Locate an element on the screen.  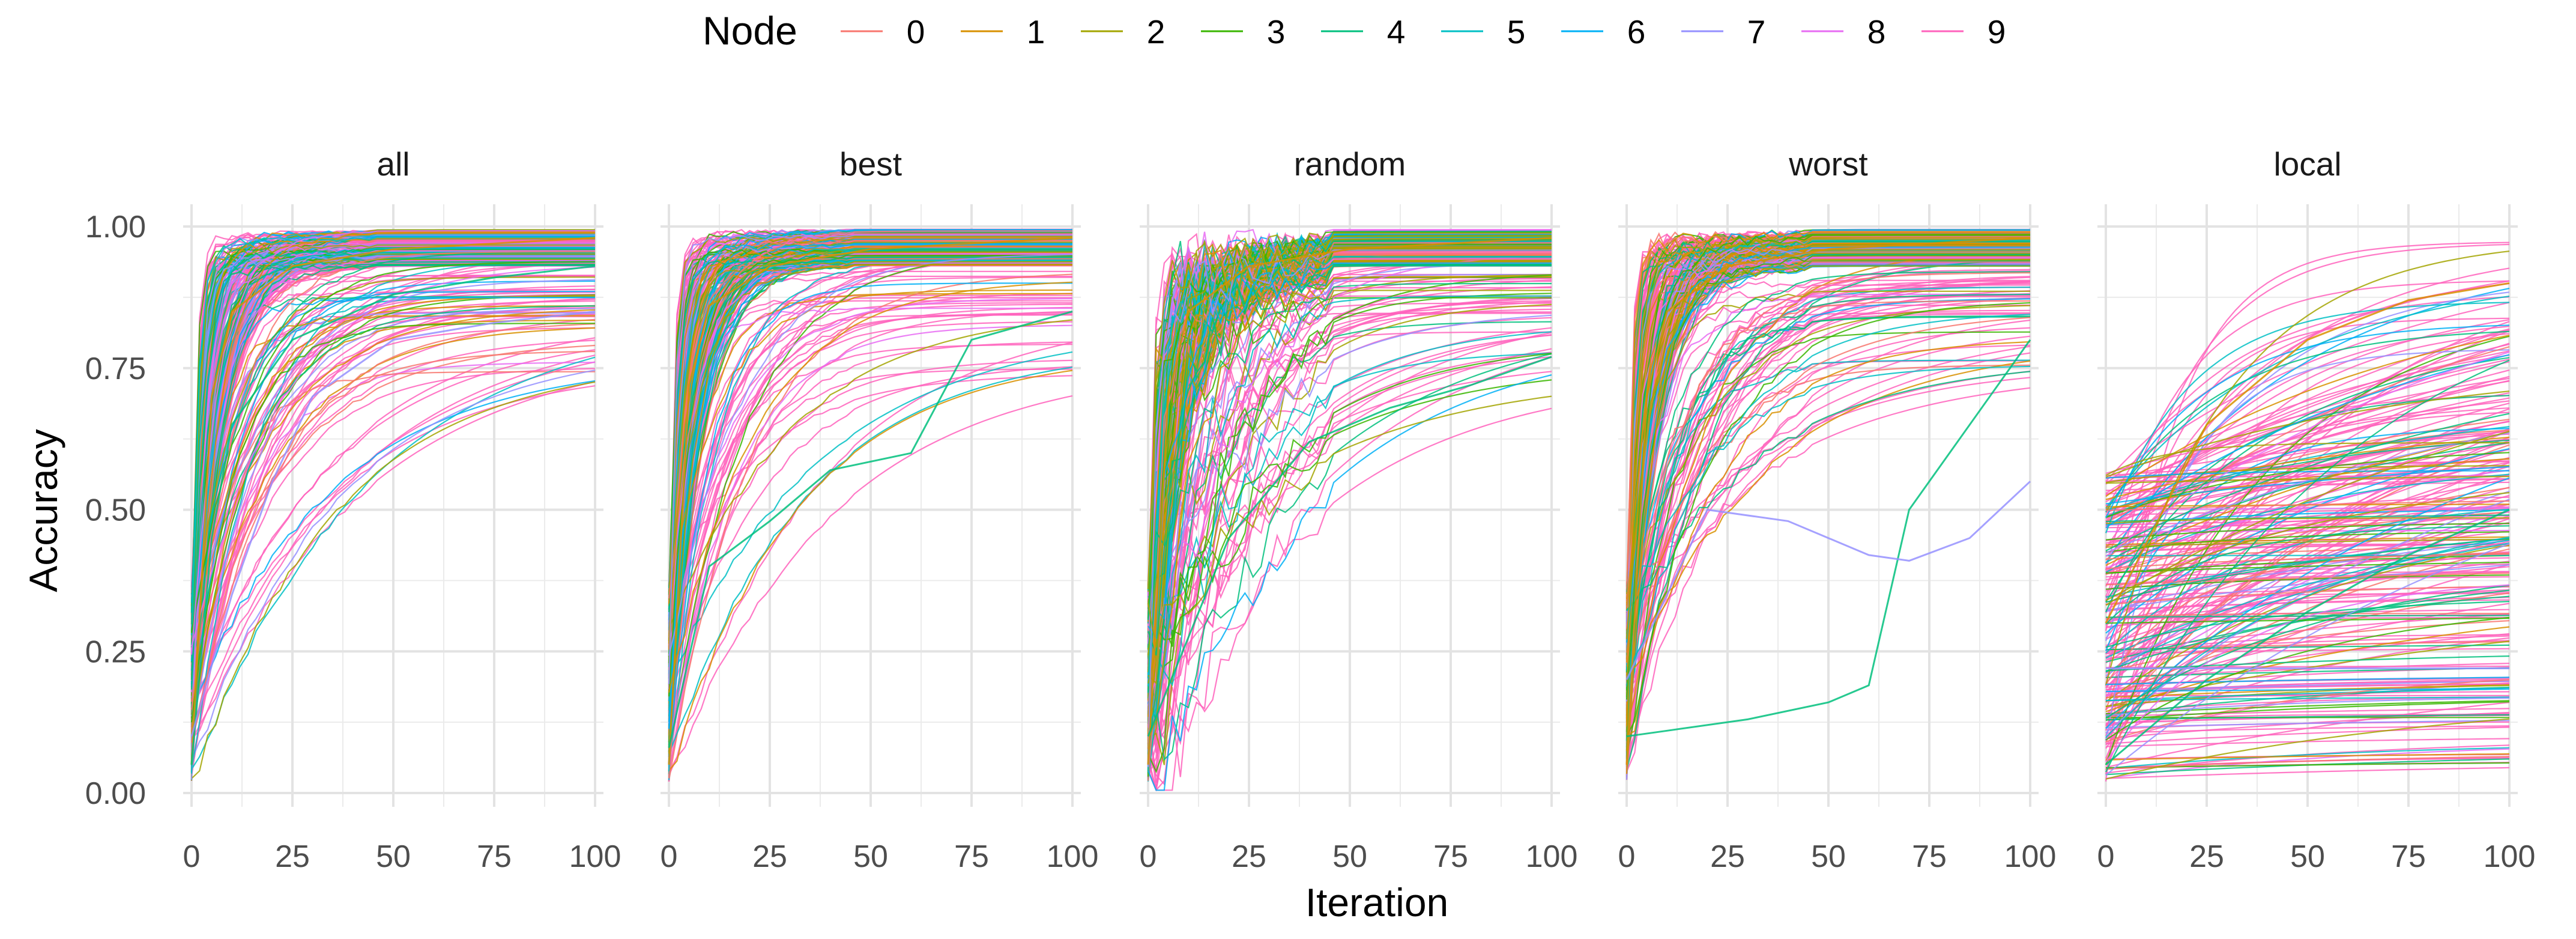
series-bundle-all is located at coordinates (393, 505).